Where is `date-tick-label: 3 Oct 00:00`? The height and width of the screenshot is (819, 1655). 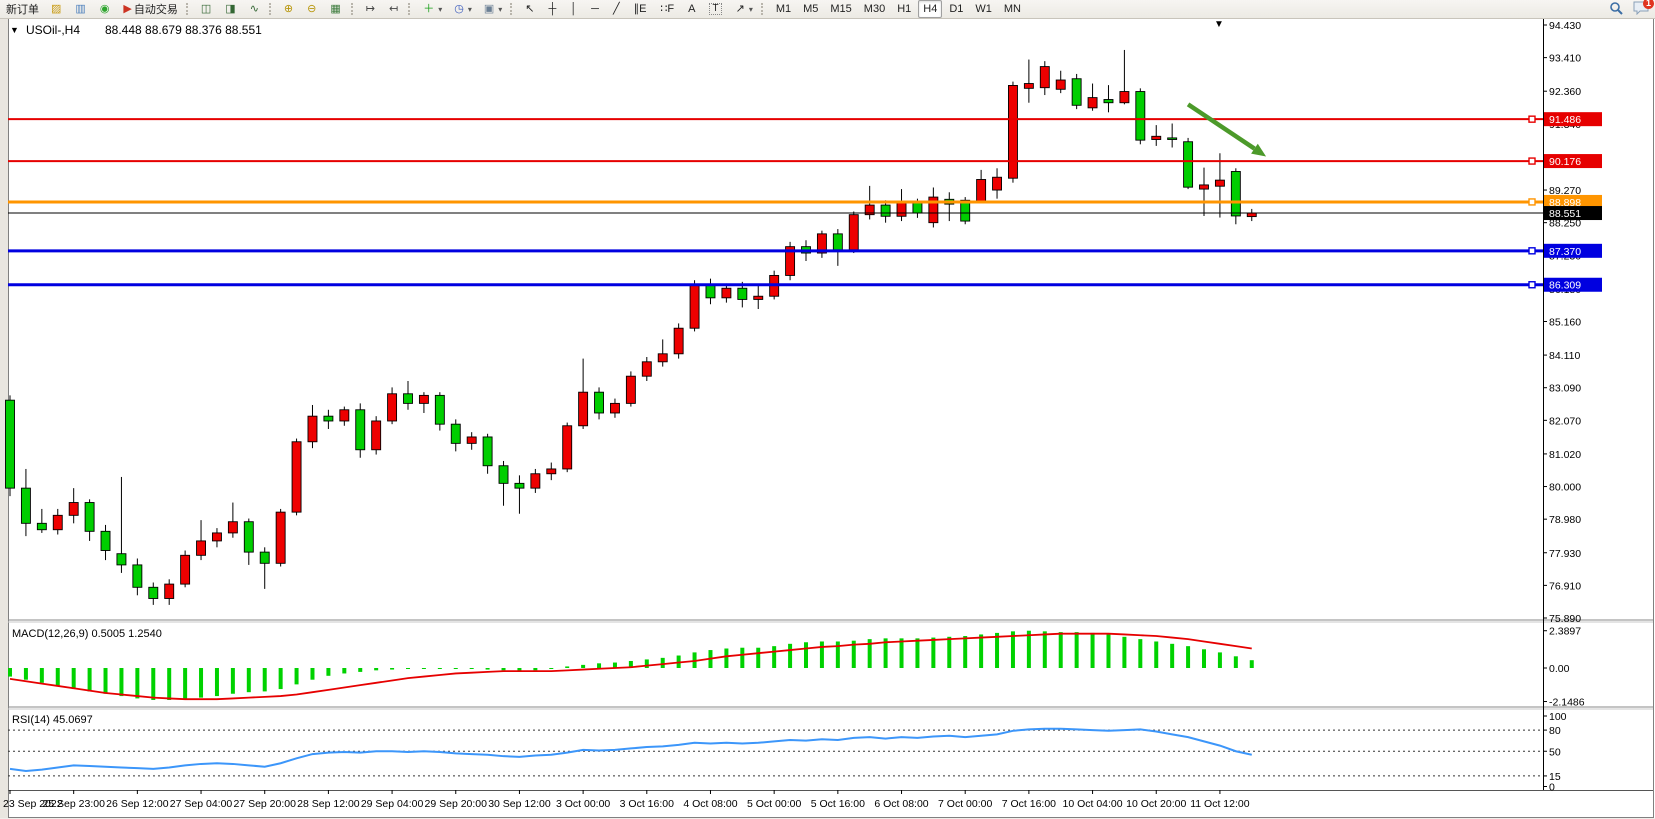
date-tick-label: 3 Oct 00:00 is located at coordinates (583, 804).